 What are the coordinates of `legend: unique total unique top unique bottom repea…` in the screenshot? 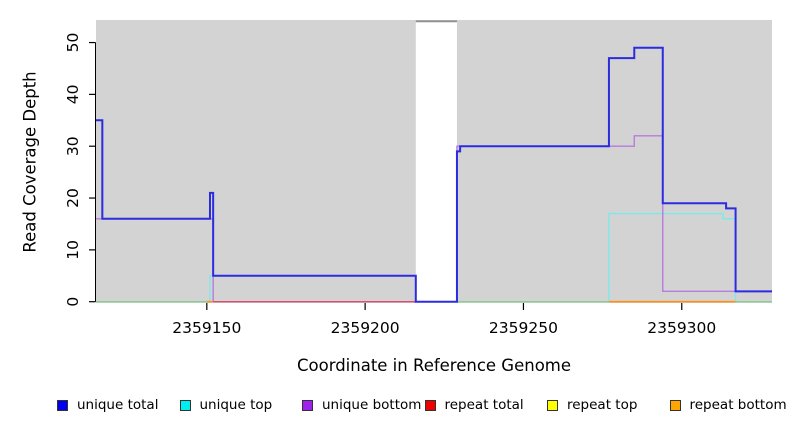 It's located at (424, 405).